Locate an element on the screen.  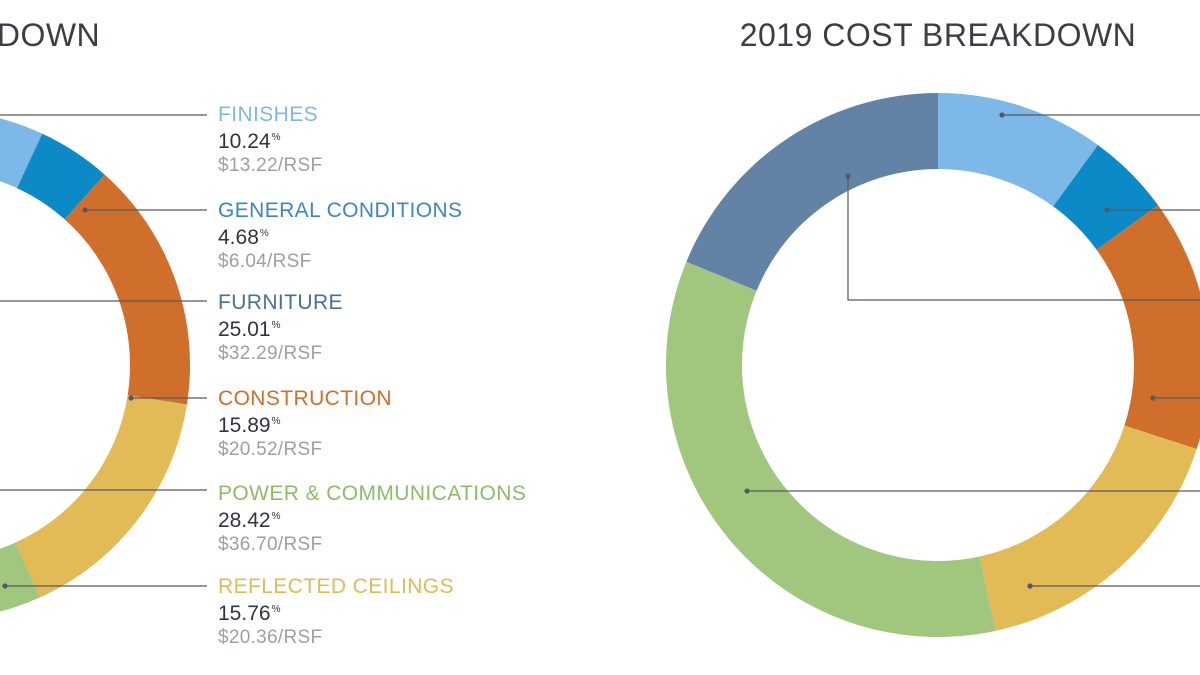
leader-lines-left is located at coordinates (103, 351).